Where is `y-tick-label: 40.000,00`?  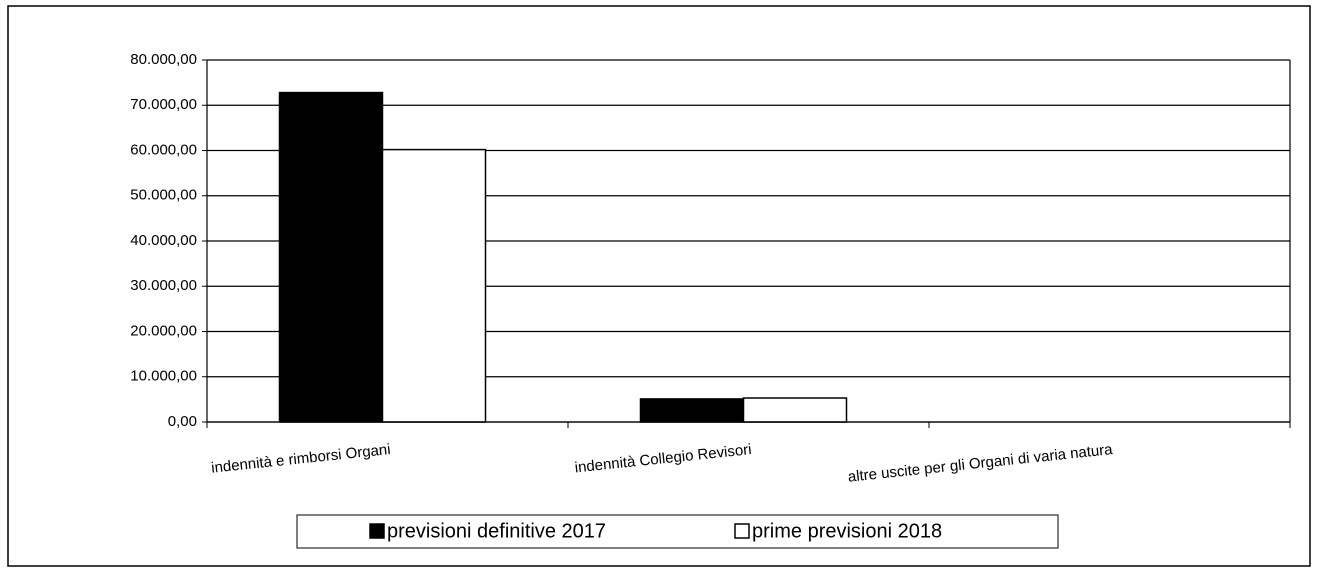 y-tick-label: 40.000,00 is located at coordinates (163, 240).